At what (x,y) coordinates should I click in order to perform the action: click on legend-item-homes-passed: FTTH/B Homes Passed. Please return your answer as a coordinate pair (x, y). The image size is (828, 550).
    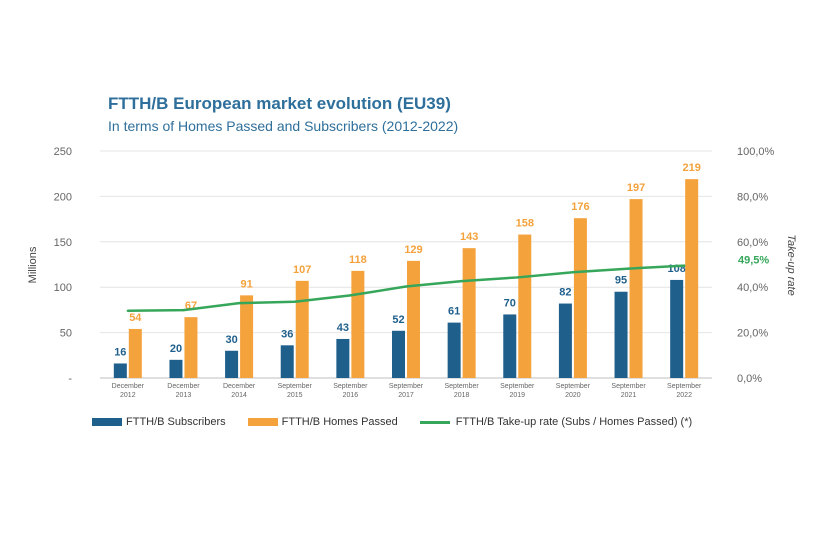
    Looking at the image, I should click on (322, 422).